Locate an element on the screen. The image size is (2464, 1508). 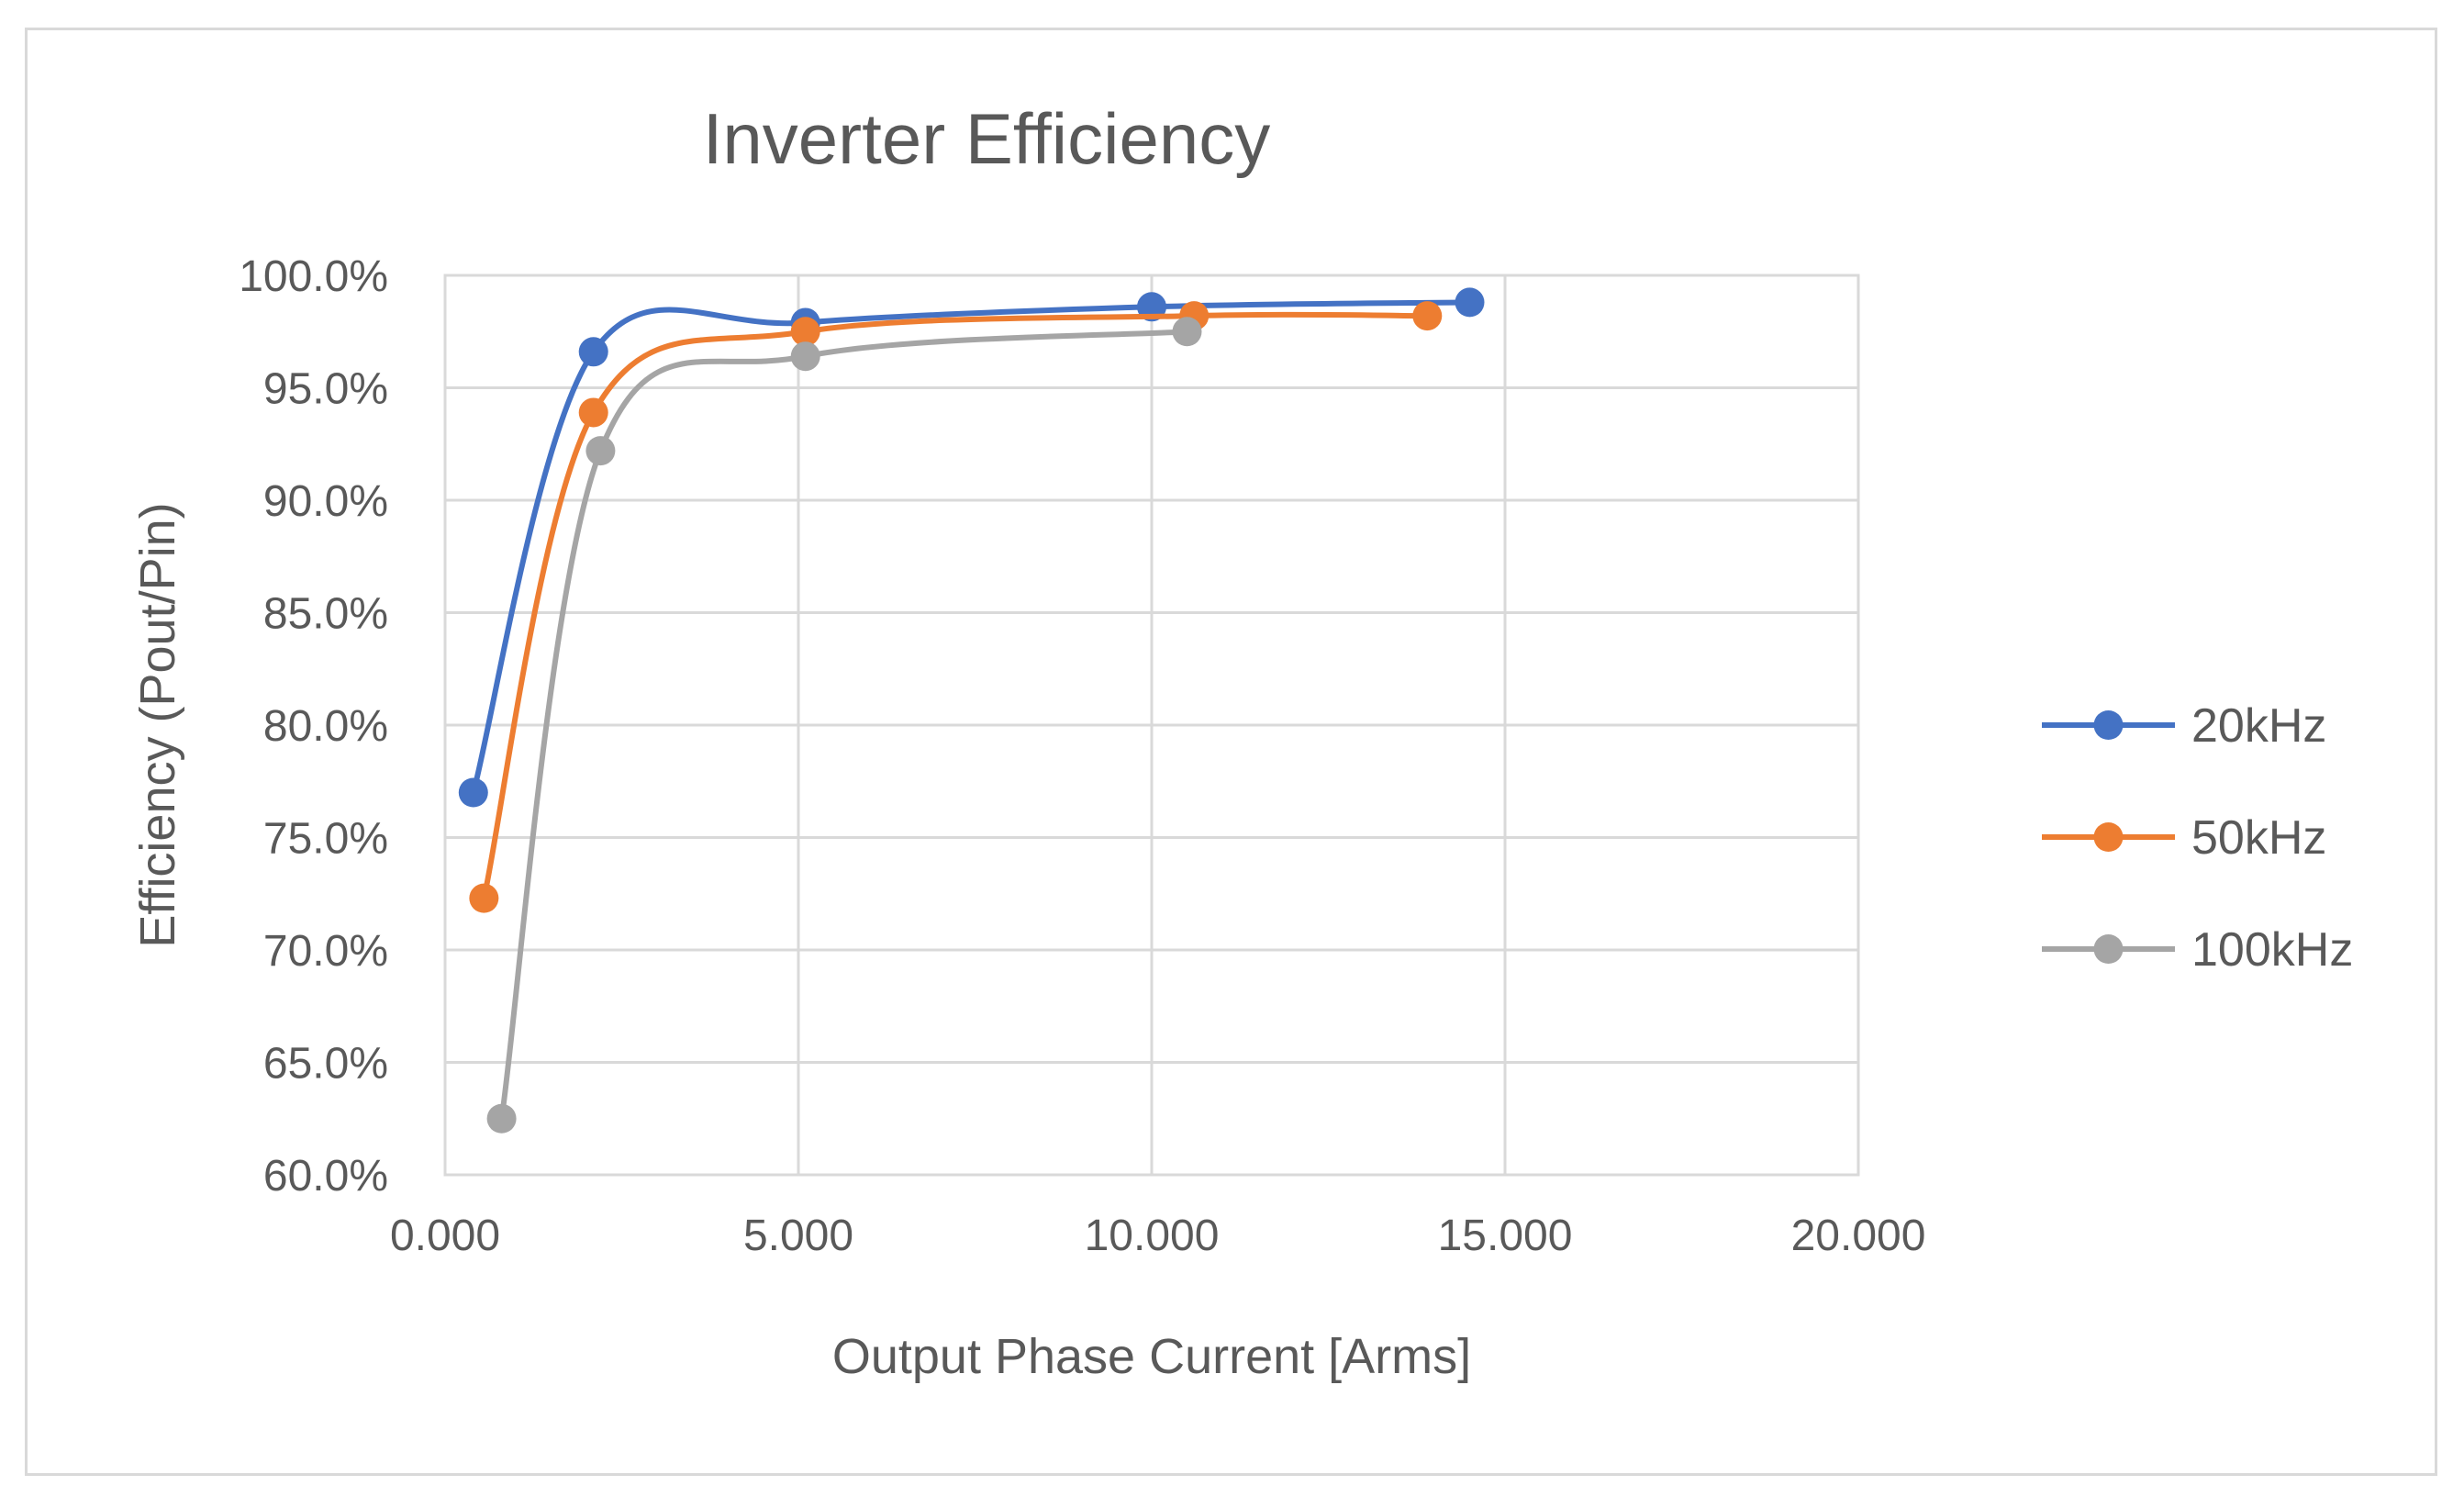
x-tick-label: 10.000 is located at coordinates (1153, 1236).